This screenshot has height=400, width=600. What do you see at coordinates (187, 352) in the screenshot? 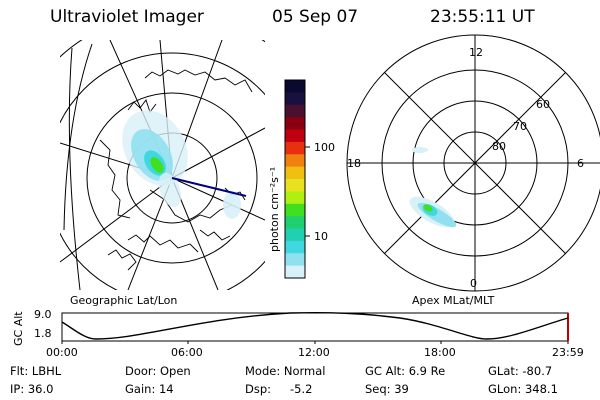
I see `altitude-xtick: 06:00` at bounding box center [187, 352].